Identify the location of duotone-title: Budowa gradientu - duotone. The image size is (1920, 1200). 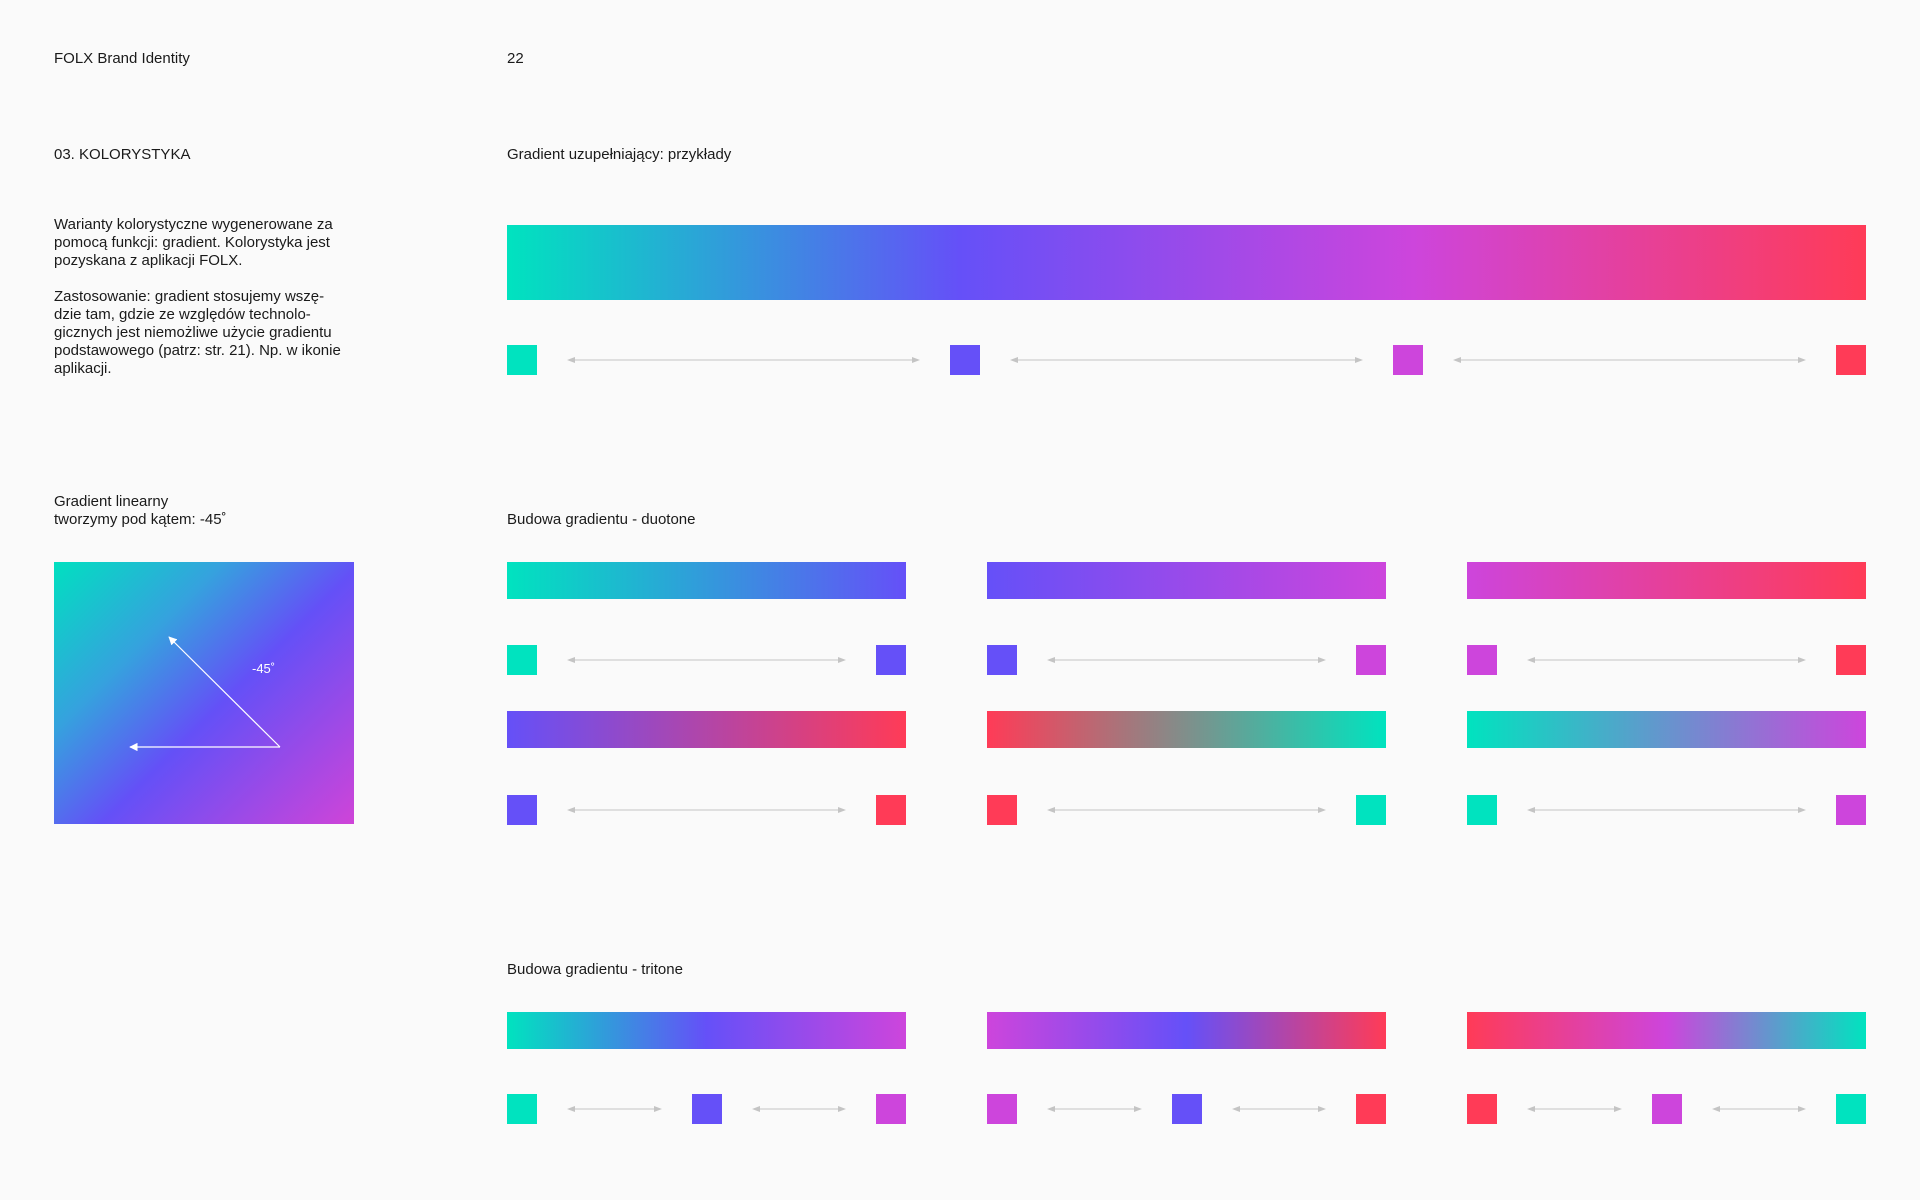
(601, 519).